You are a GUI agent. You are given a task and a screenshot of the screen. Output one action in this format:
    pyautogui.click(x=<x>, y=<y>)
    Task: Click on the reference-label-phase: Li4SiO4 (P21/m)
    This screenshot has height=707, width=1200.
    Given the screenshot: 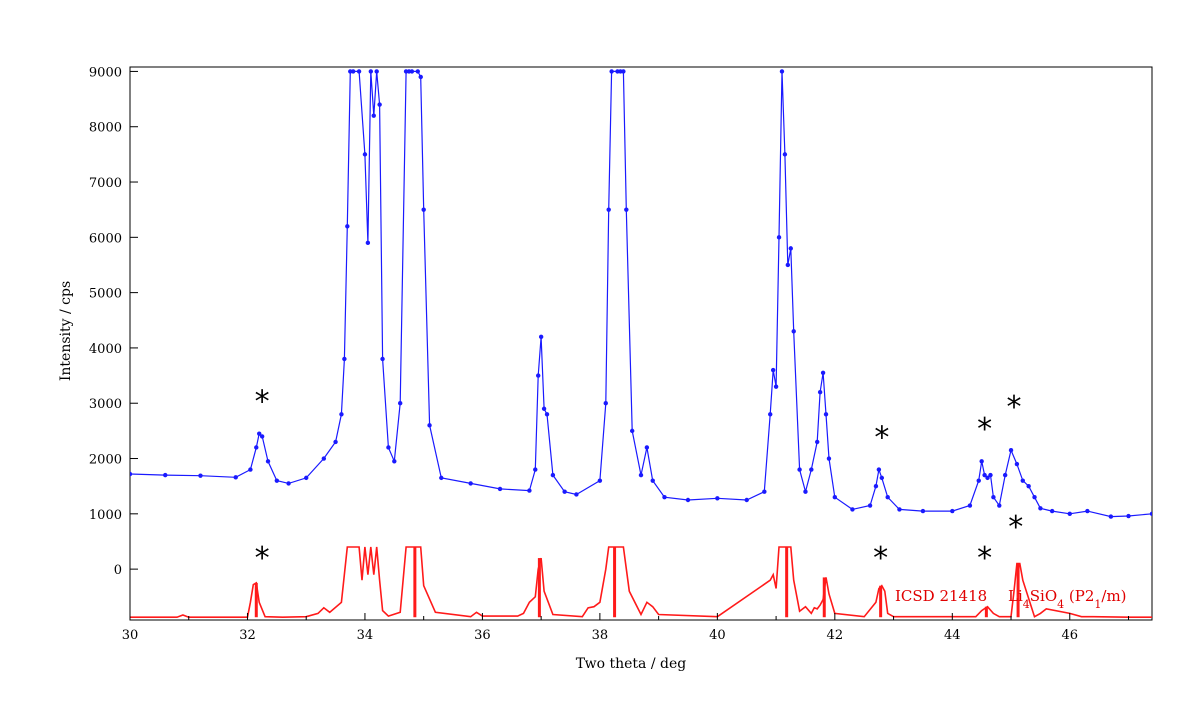 What is the action you would take?
    pyautogui.click(x=1067, y=599)
    